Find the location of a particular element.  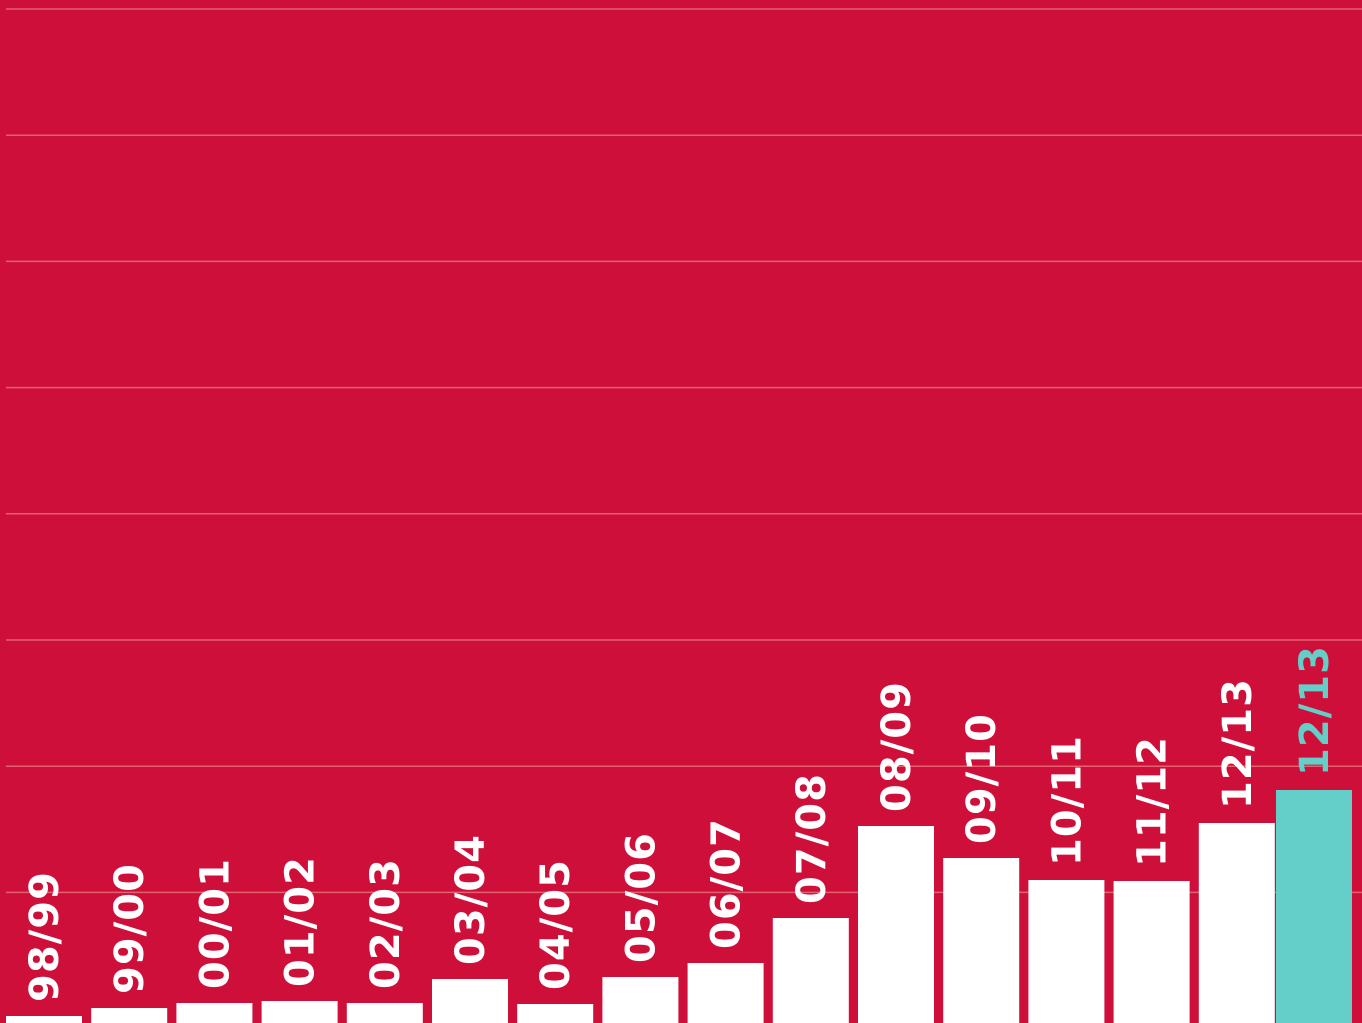

bar-highlighted is located at coordinates (1314, 906).